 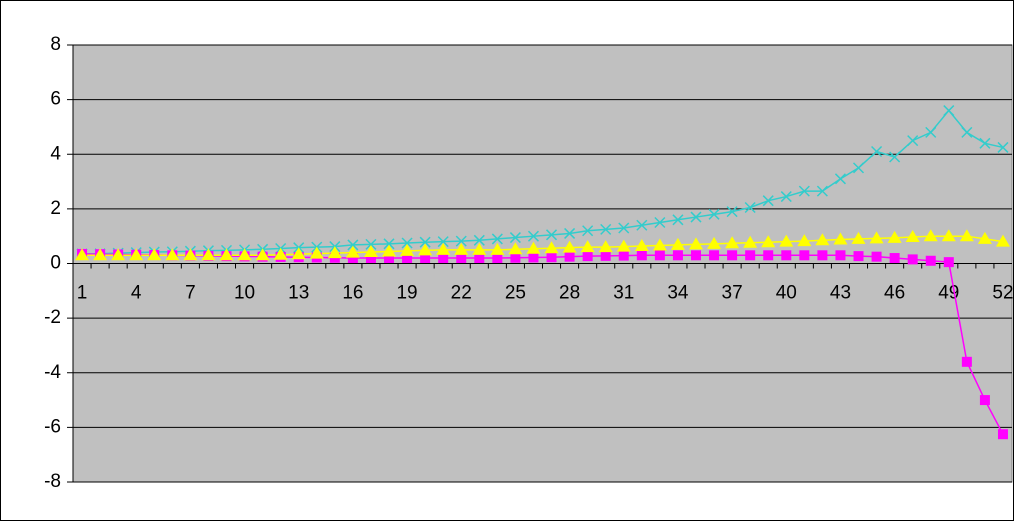 What do you see at coordinates (55, 263) in the screenshot?
I see `y-tick-label: 0` at bounding box center [55, 263].